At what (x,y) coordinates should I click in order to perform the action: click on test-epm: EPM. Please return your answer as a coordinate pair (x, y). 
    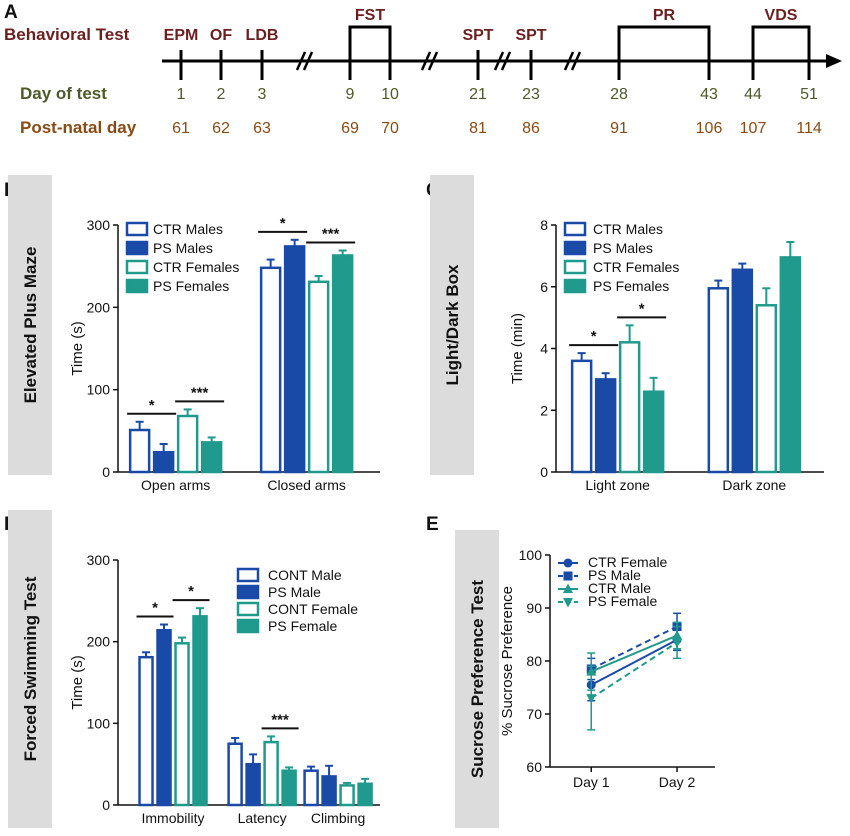
    Looking at the image, I should click on (181, 35).